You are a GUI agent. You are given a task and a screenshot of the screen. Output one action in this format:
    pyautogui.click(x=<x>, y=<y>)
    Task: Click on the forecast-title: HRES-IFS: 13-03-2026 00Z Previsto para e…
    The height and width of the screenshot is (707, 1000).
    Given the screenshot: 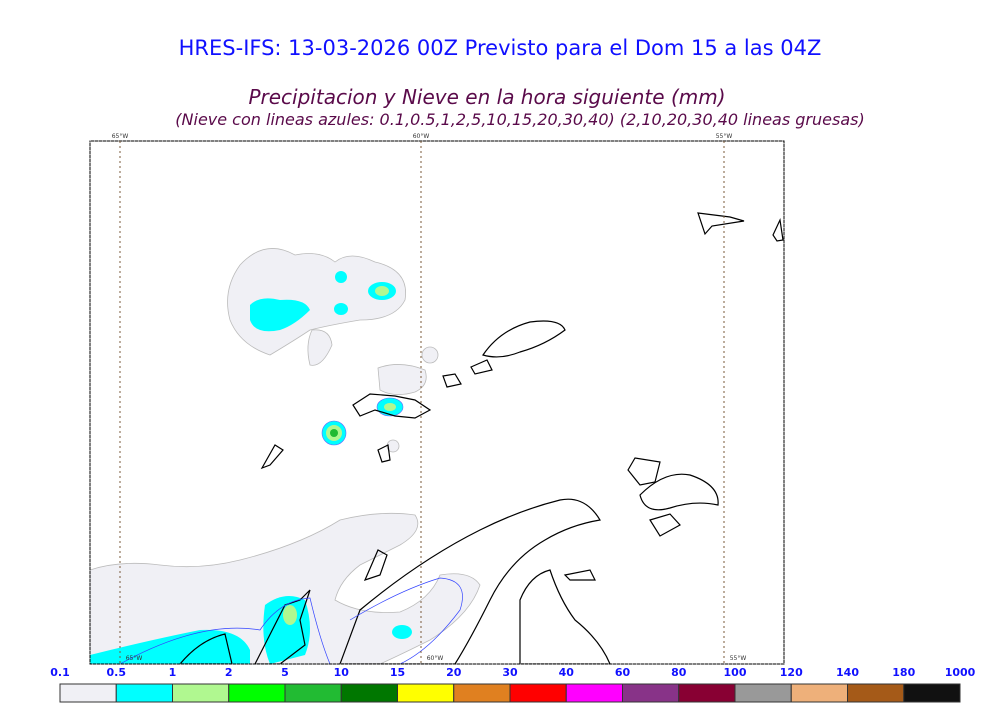 What is the action you would take?
    pyautogui.click(x=500, y=48)
    